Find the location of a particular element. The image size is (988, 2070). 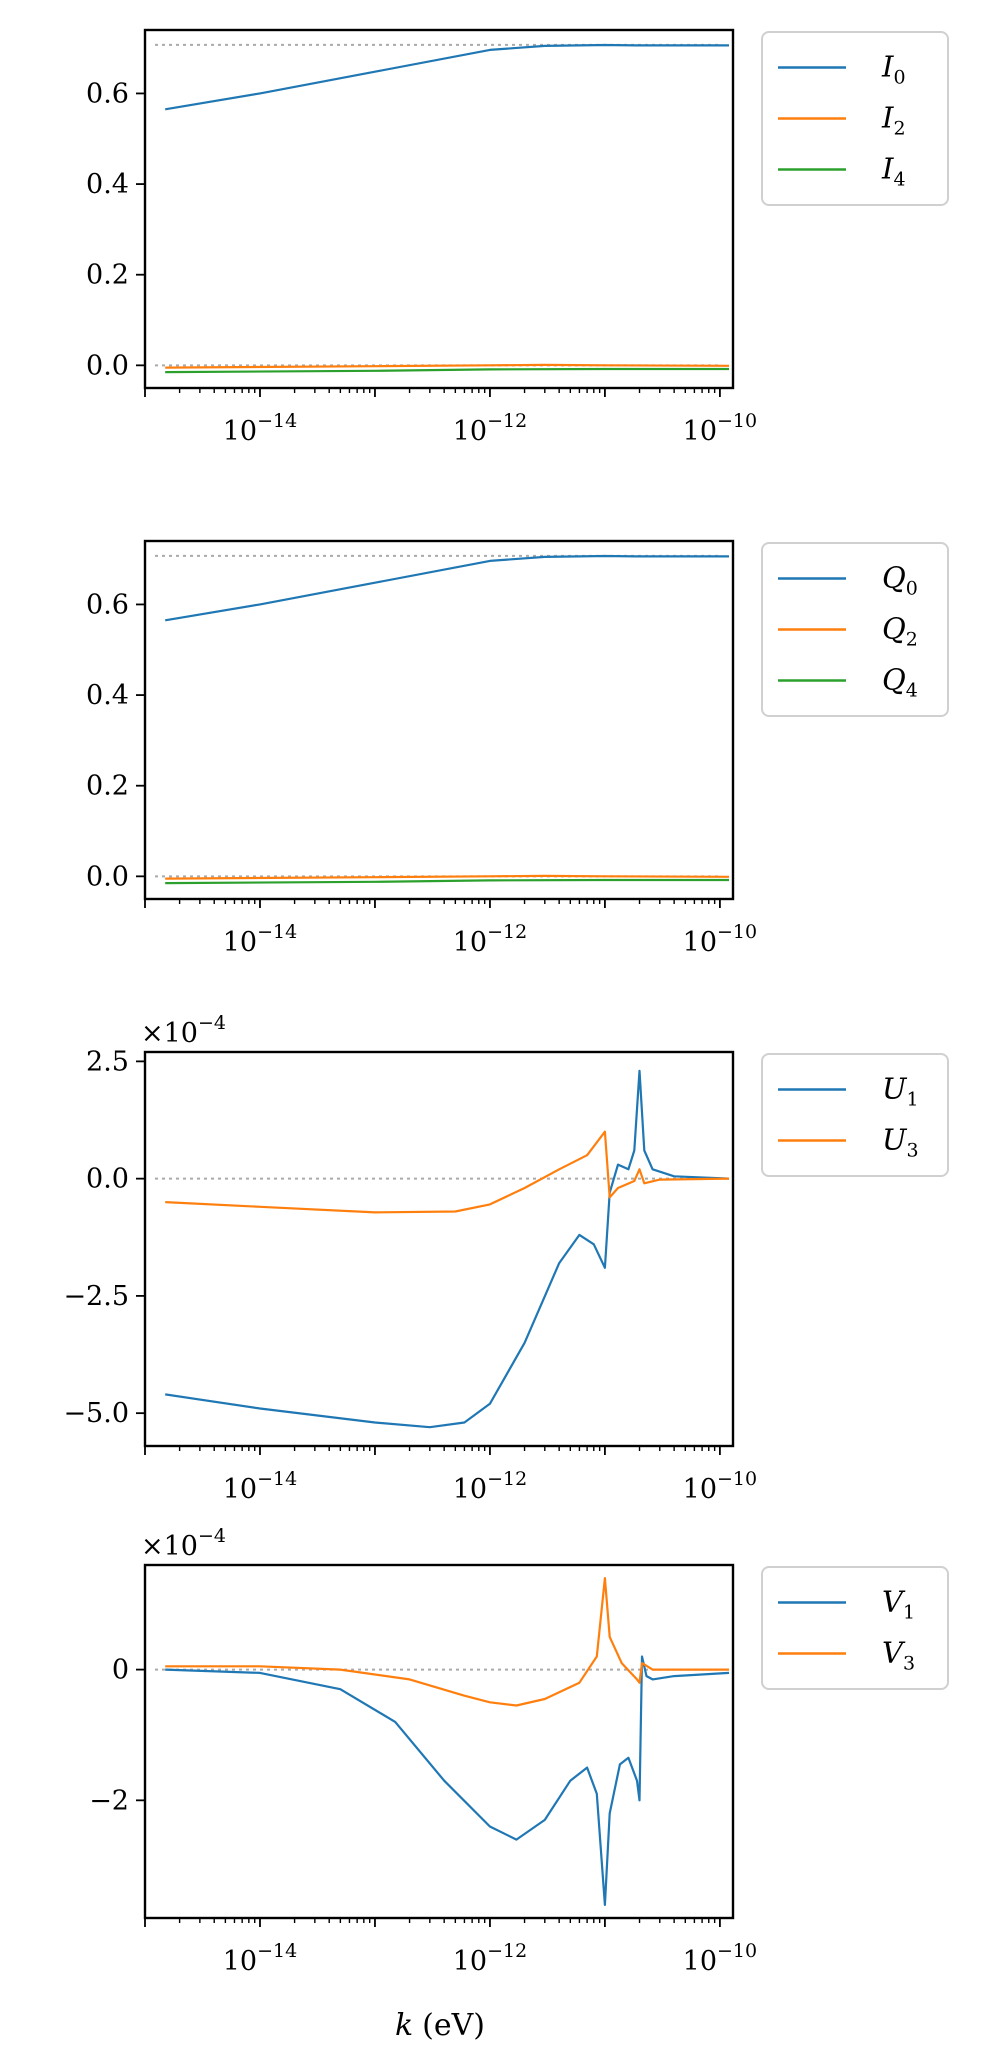

legend-label: I4 is located at coordinates (893, 171).